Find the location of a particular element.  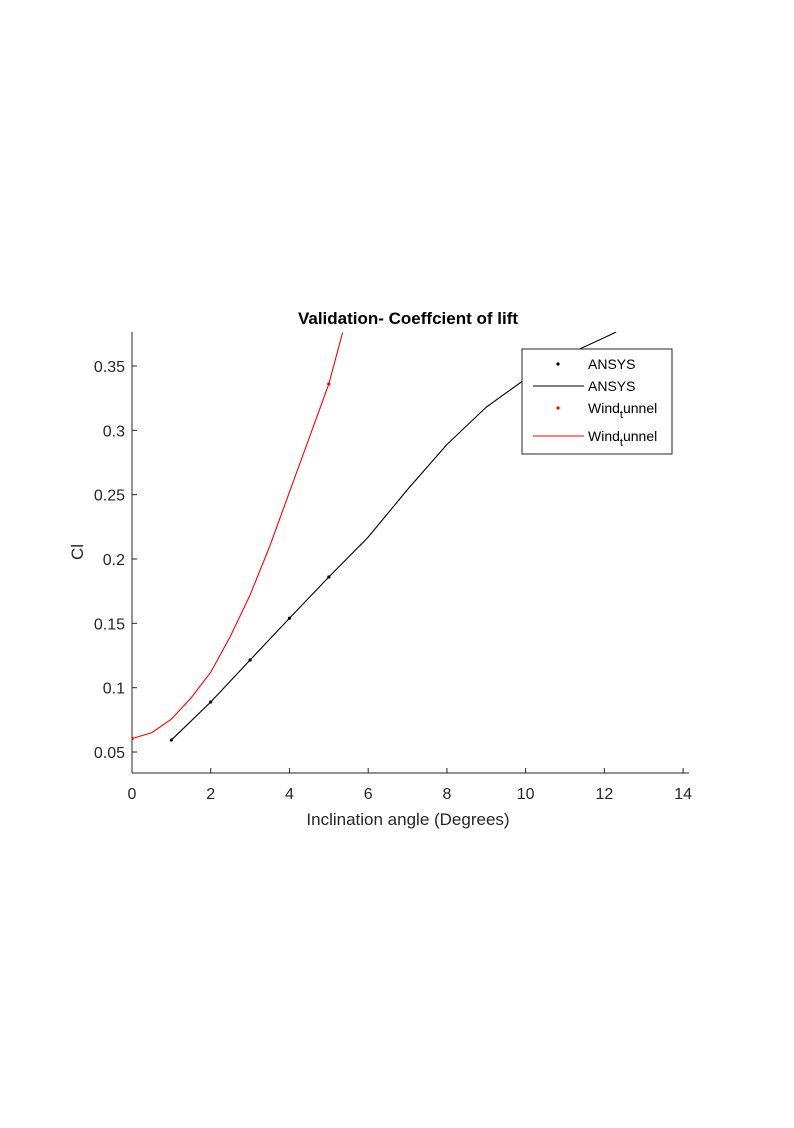

y-tick-label: 0.15 is located at coordinates (109, 624).